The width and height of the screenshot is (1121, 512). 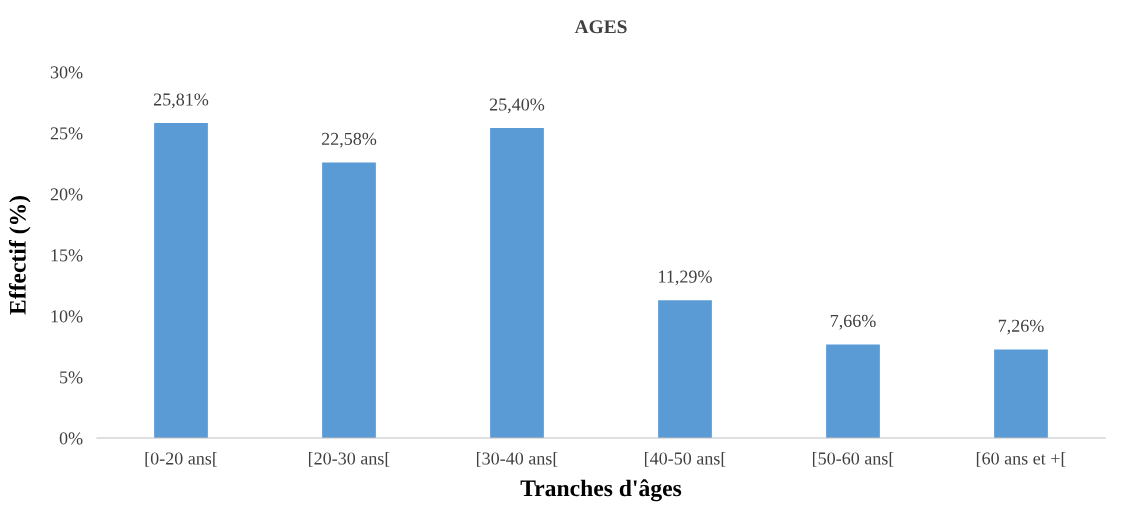 I want to click on x-tick-label: [0-20 ans[, so click(x=181, y=459).